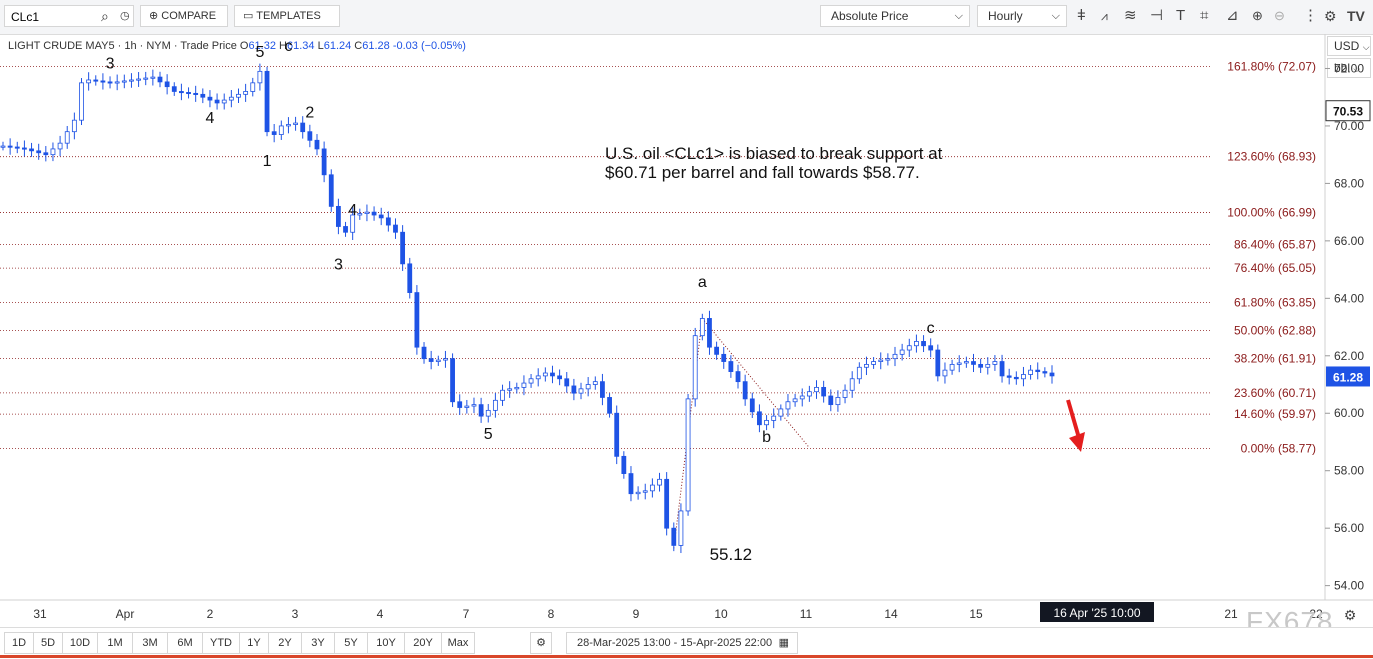  Describe the element at coordinates (221, 643) in the screenshot. I see `range-button-ytd: YTD` at that location.